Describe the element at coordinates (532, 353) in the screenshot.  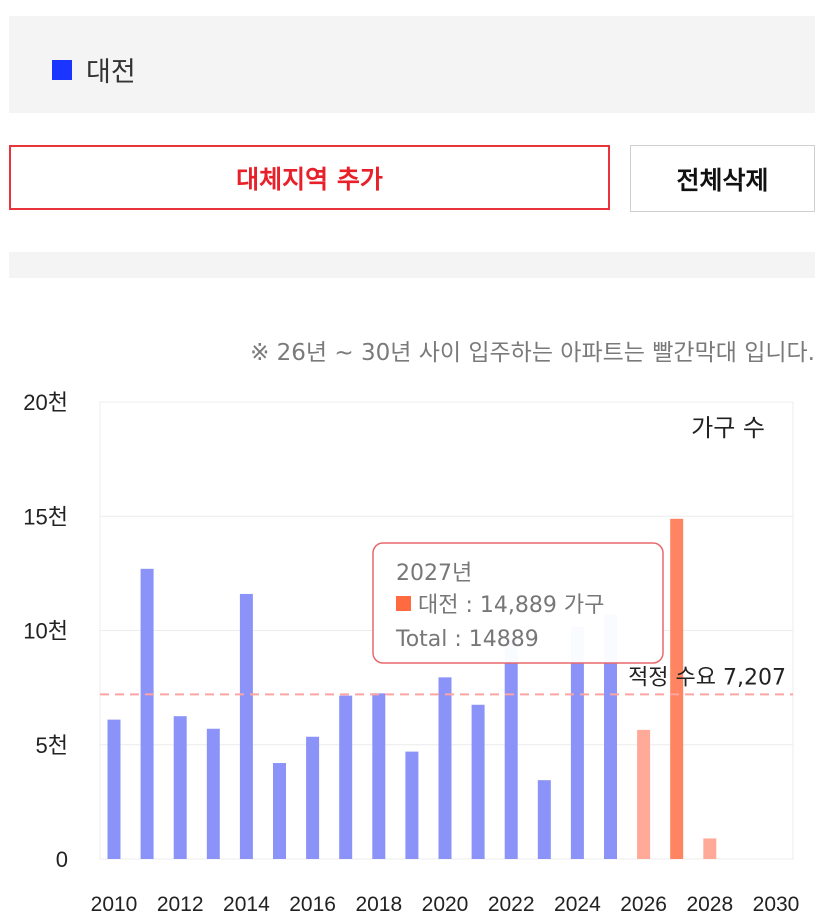
I see `chart-note: ※ 26년 ~ 30년 사이 입주하는 아파트는 빨간막대 입니다.` at that location.